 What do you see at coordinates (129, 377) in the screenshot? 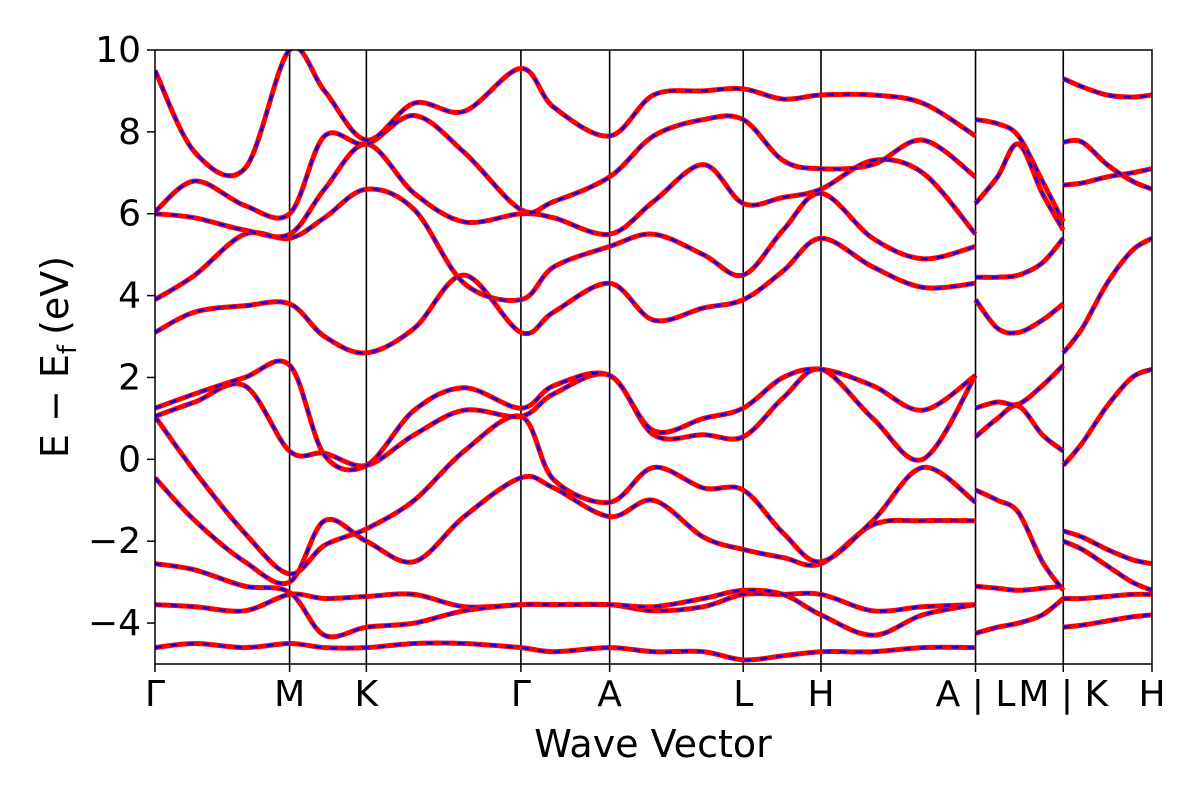
I see `y-tick-label: 2` at bounding box center [129, 377].